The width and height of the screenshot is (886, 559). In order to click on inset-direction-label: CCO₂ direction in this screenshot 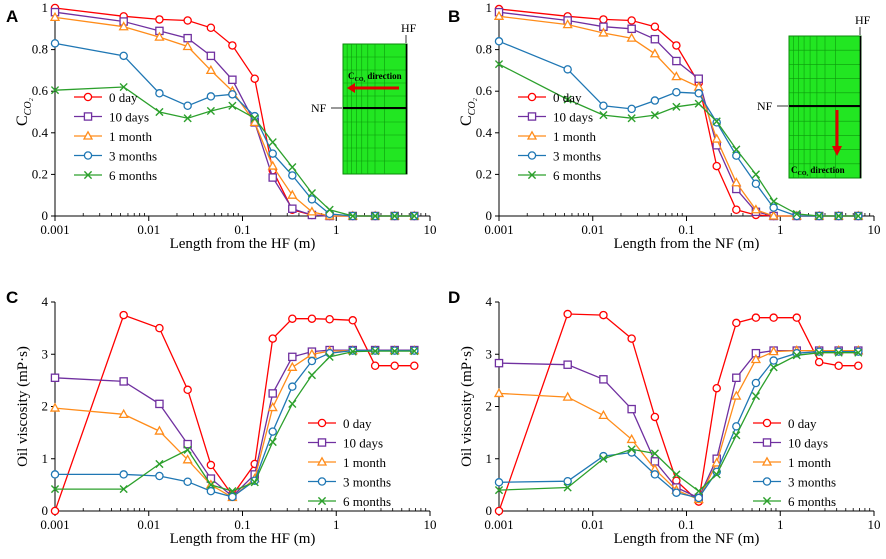, I will do `click(375, 77)`.